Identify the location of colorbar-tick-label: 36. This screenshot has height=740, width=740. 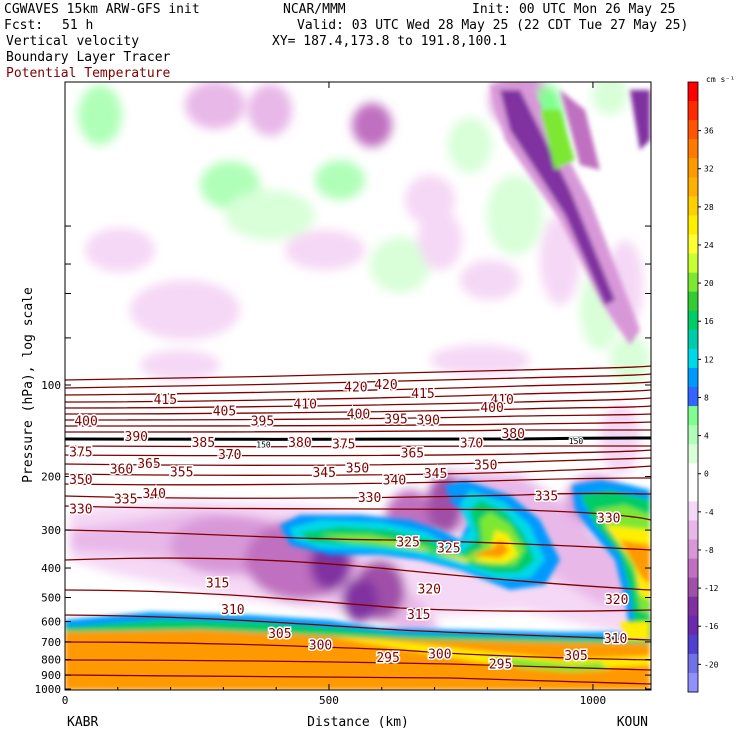
(709, 131).